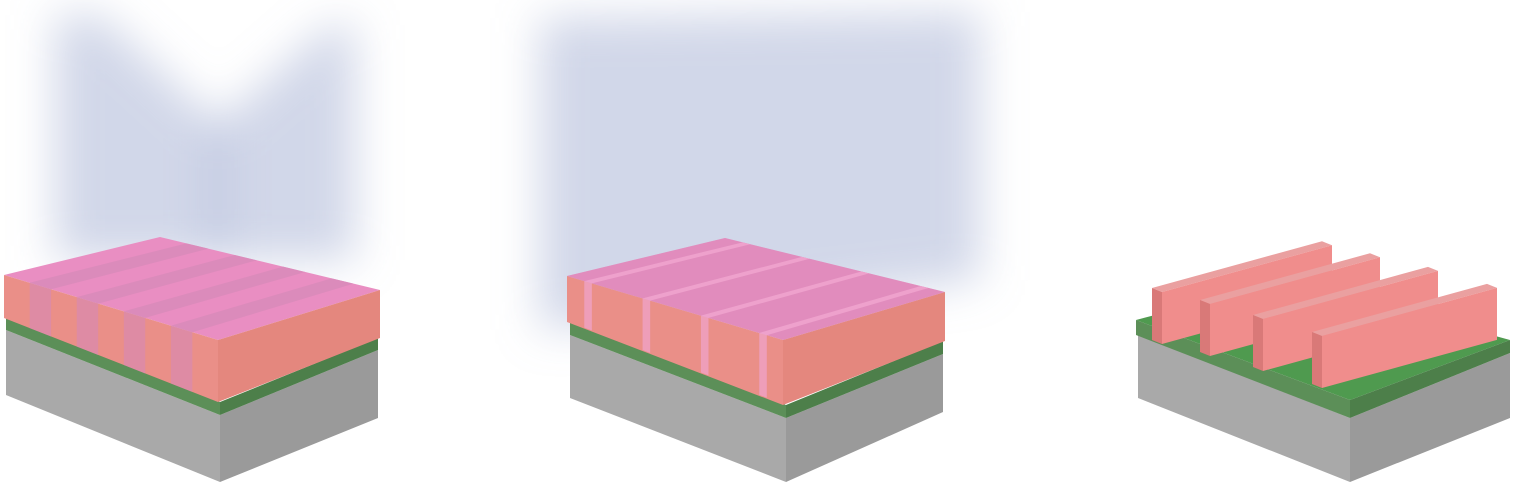 This screenshot has width=1513, height=485. I want to click on light-beam-left, so click(140, 137).